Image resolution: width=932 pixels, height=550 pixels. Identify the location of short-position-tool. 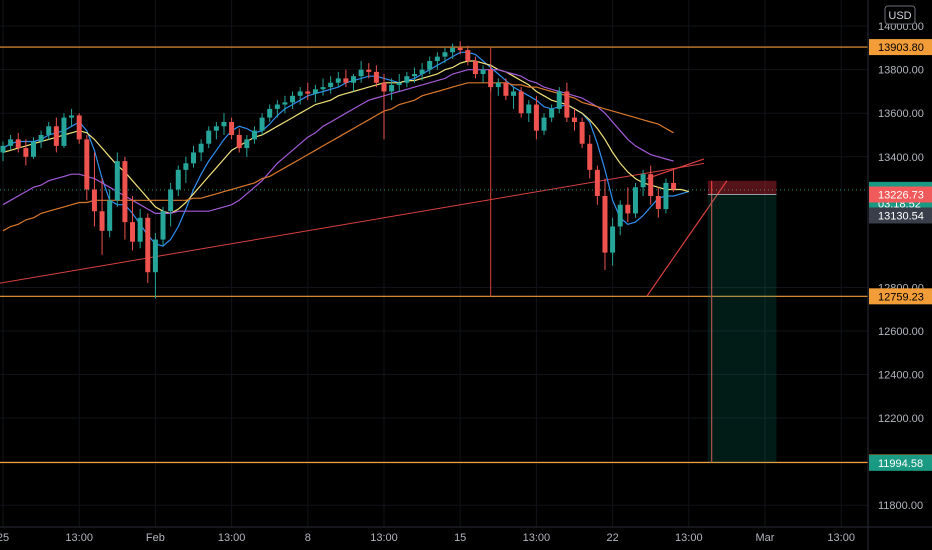
(742, 321).